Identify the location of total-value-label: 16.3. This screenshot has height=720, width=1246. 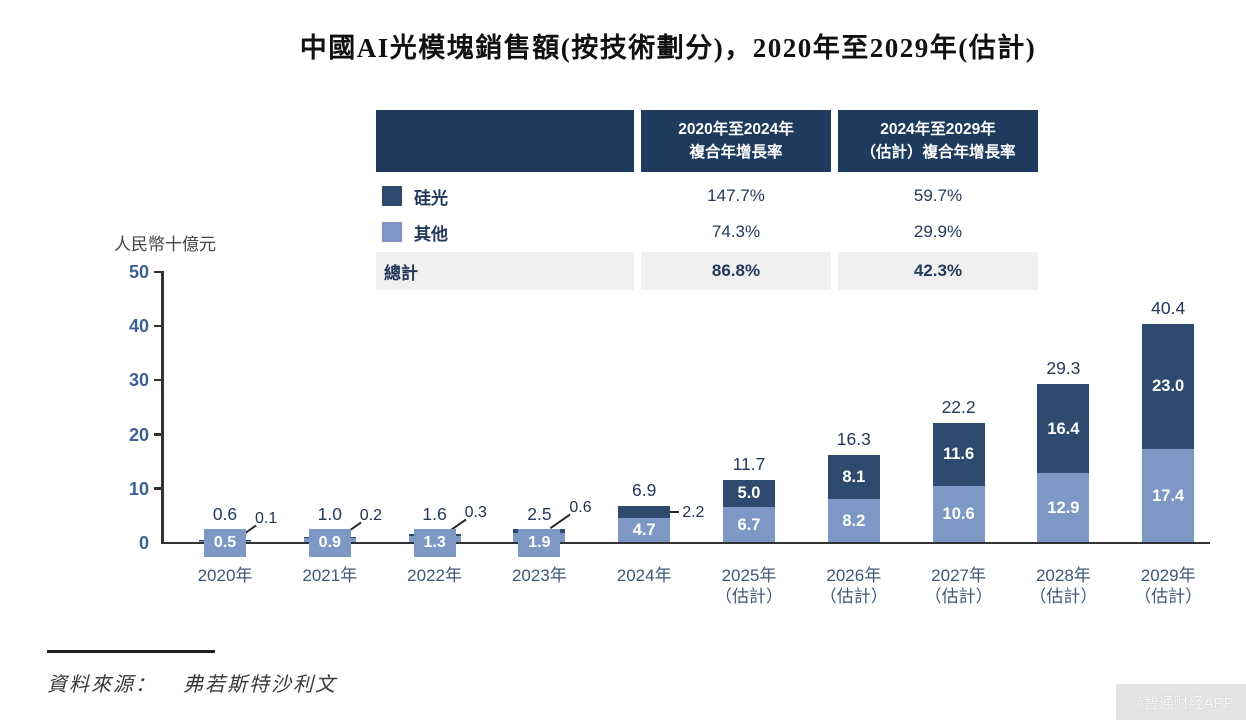
(853, 438).